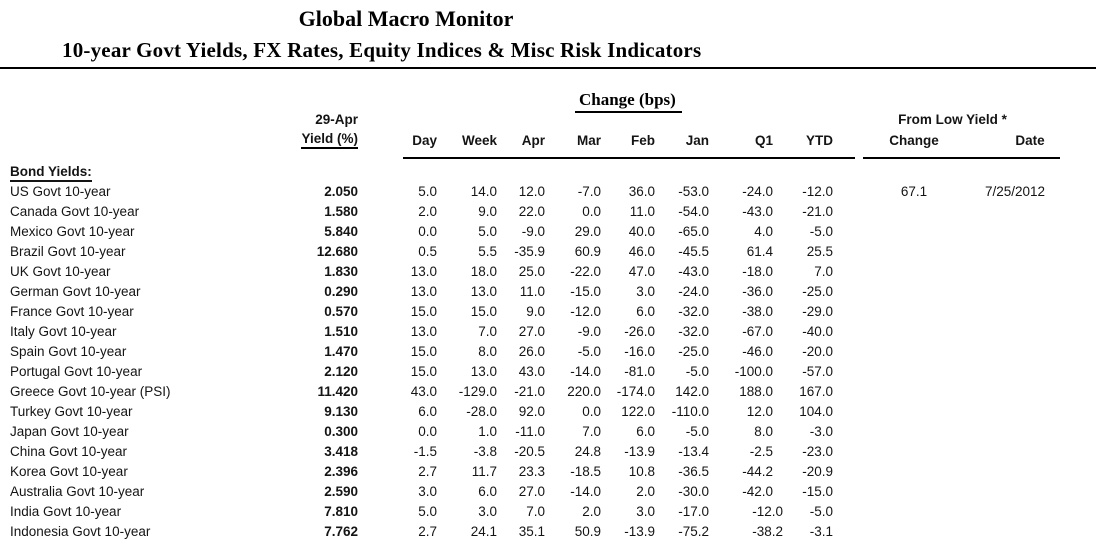  What do you see at coordinates (425, 451) in the screenshot?
I see `change-value: -1.5` at bounding box center [425, 451].